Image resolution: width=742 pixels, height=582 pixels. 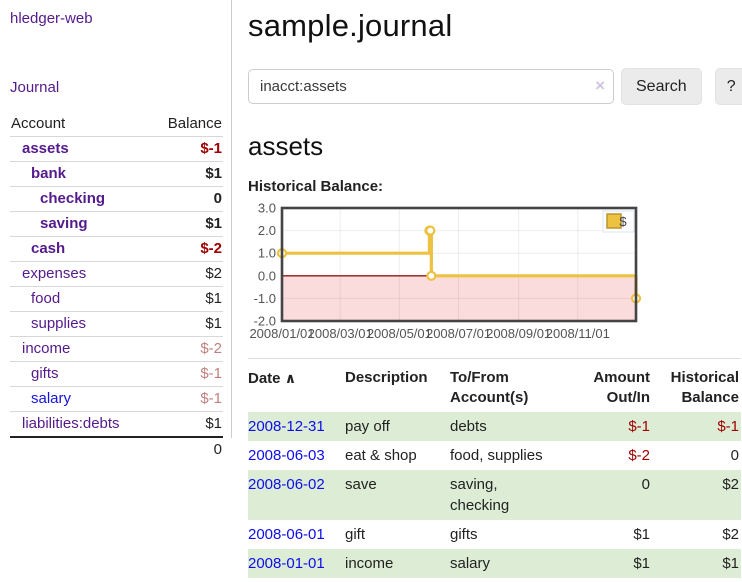 I want to click on account-row: food $1, so click(x=116, y=299).